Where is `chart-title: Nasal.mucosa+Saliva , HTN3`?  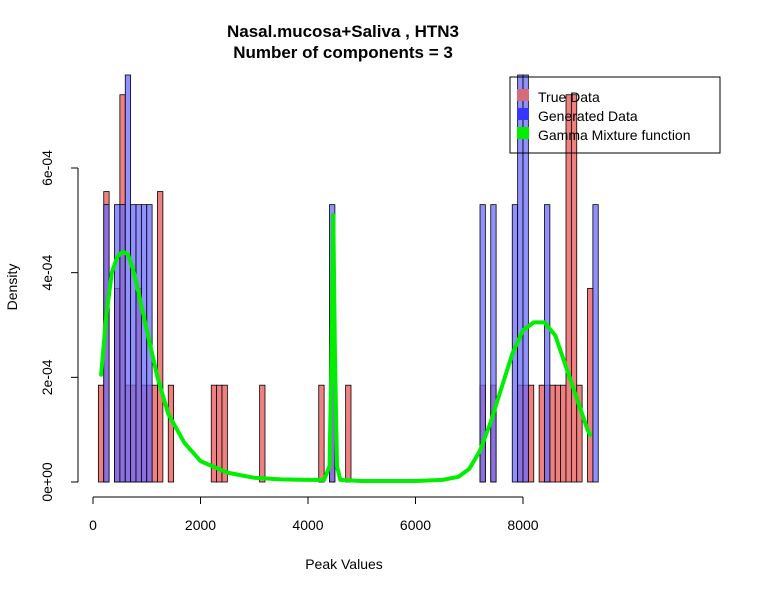
chart-title: Nasal.mucosa+Saliva , HTN3 is located at coordinates (343, 31).